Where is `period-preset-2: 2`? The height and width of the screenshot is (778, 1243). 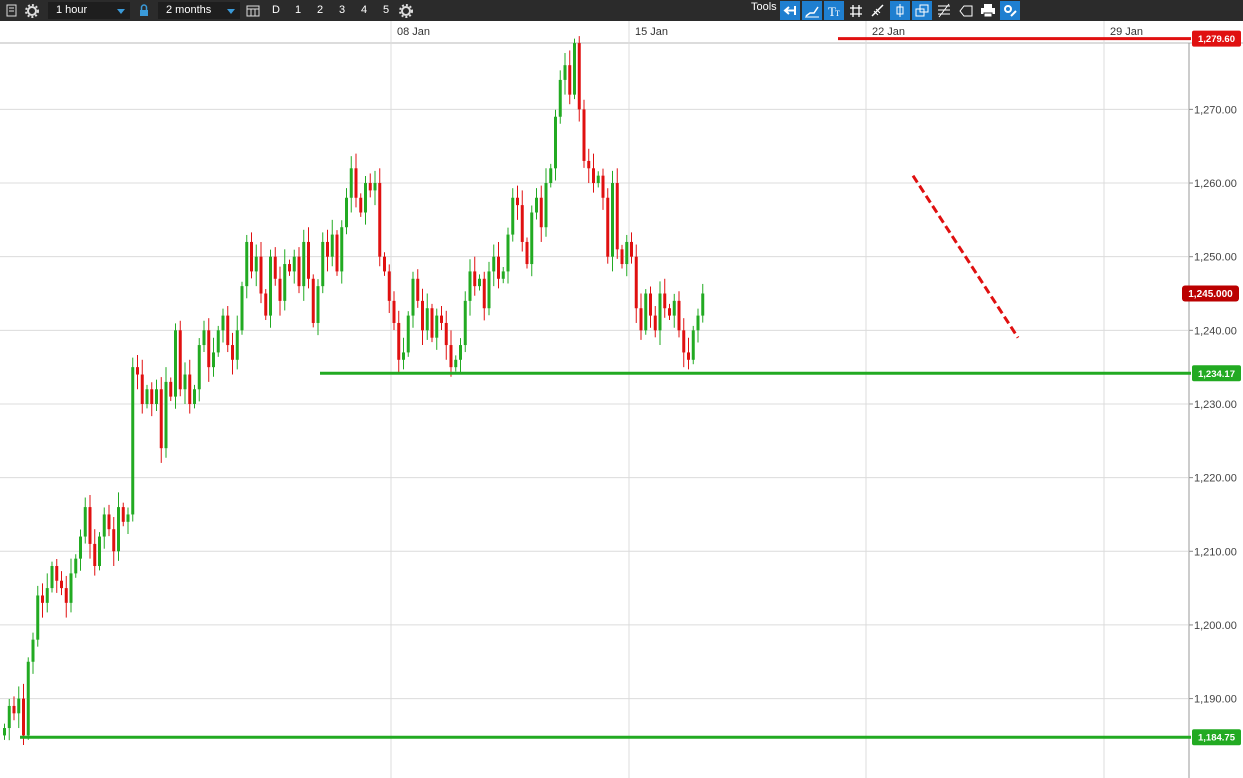
period-preset-2: 2 is located at coordinates (320, 10).